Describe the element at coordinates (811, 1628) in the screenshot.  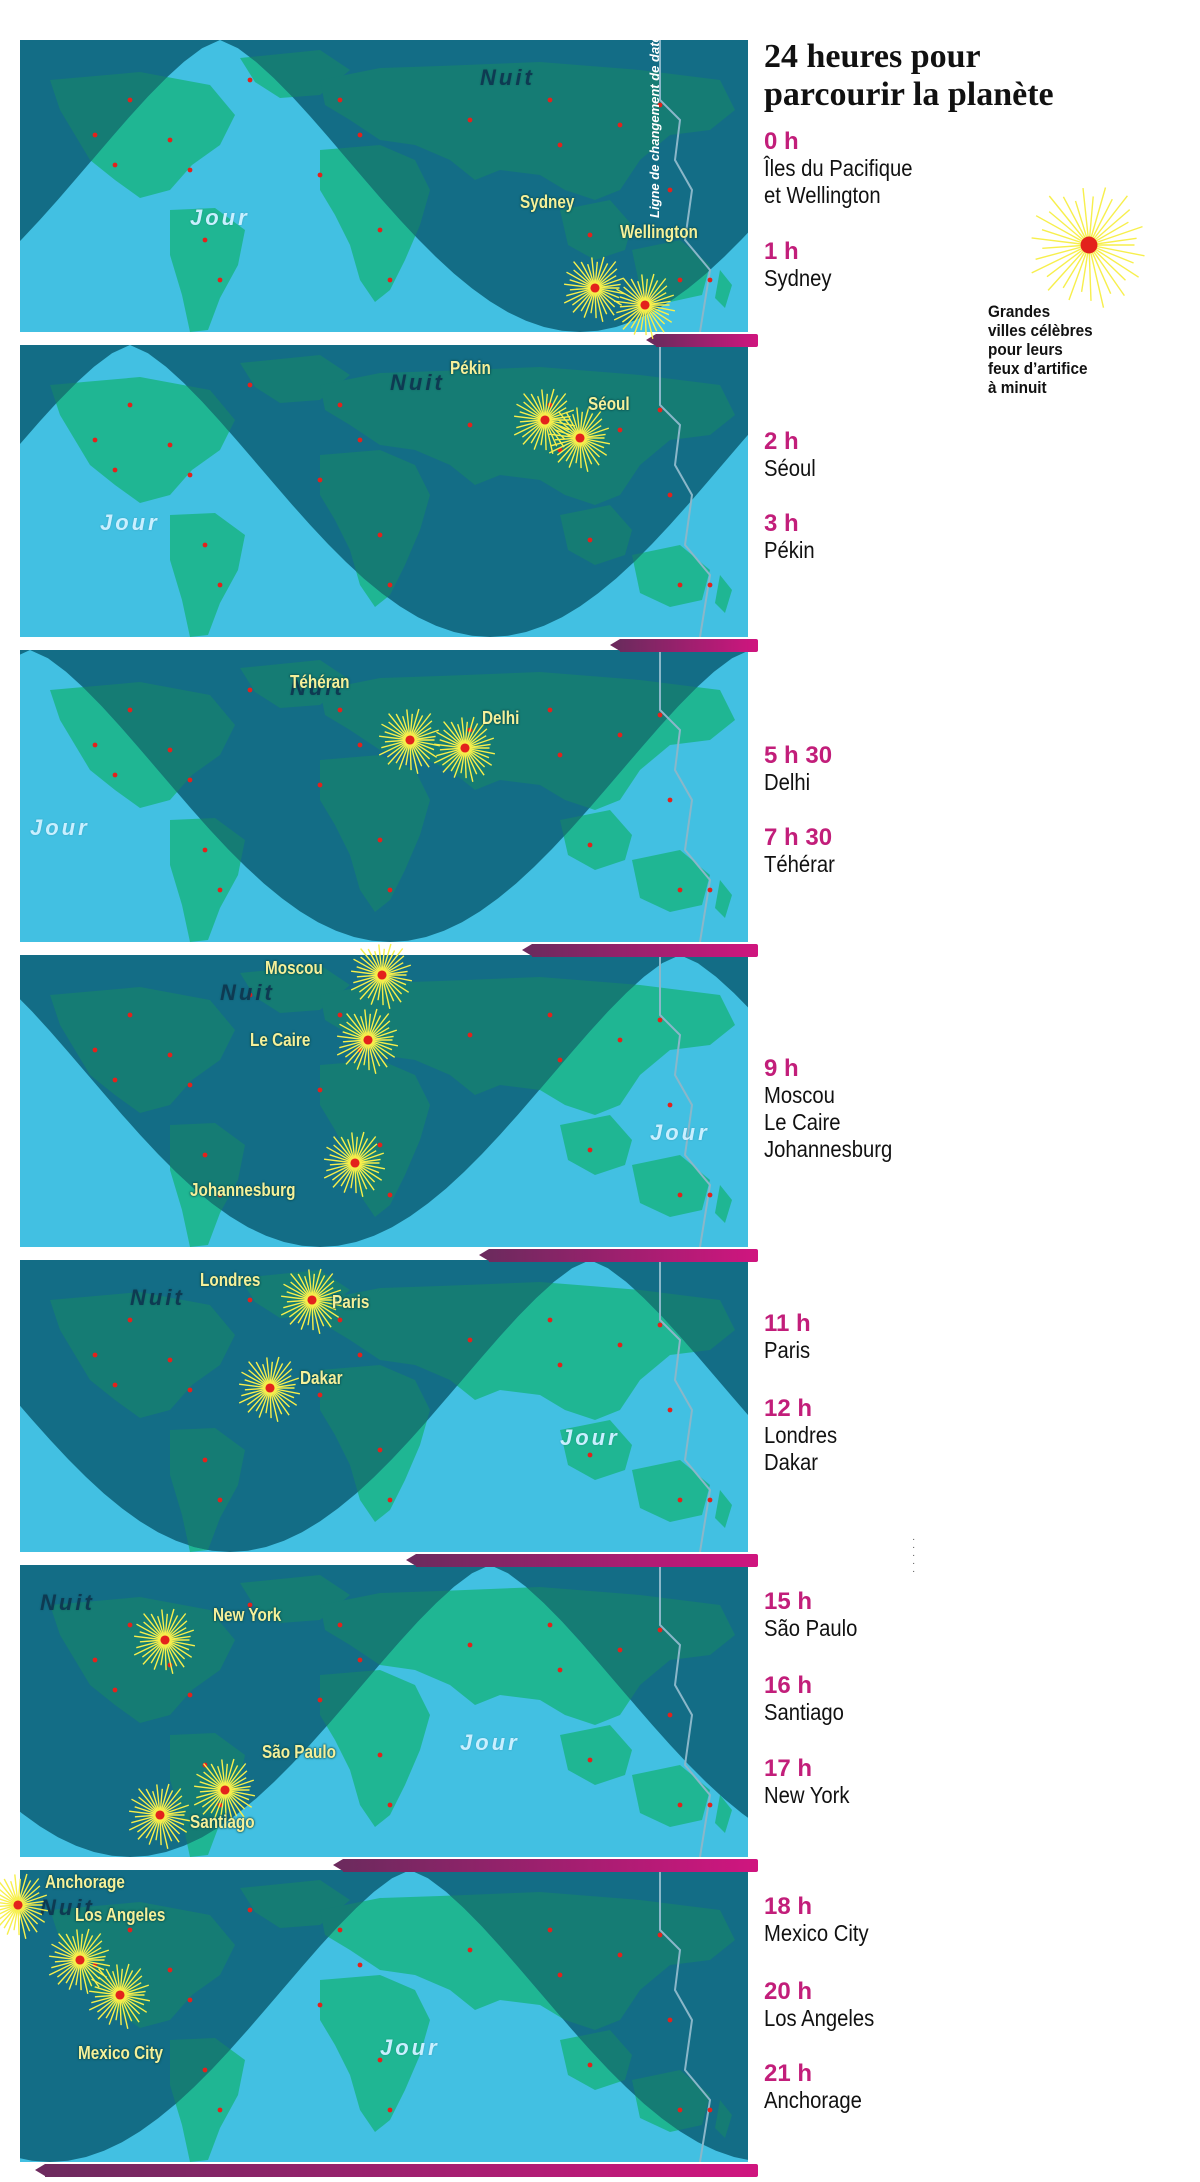
I see `timeline-place: São Paulo` at that location.